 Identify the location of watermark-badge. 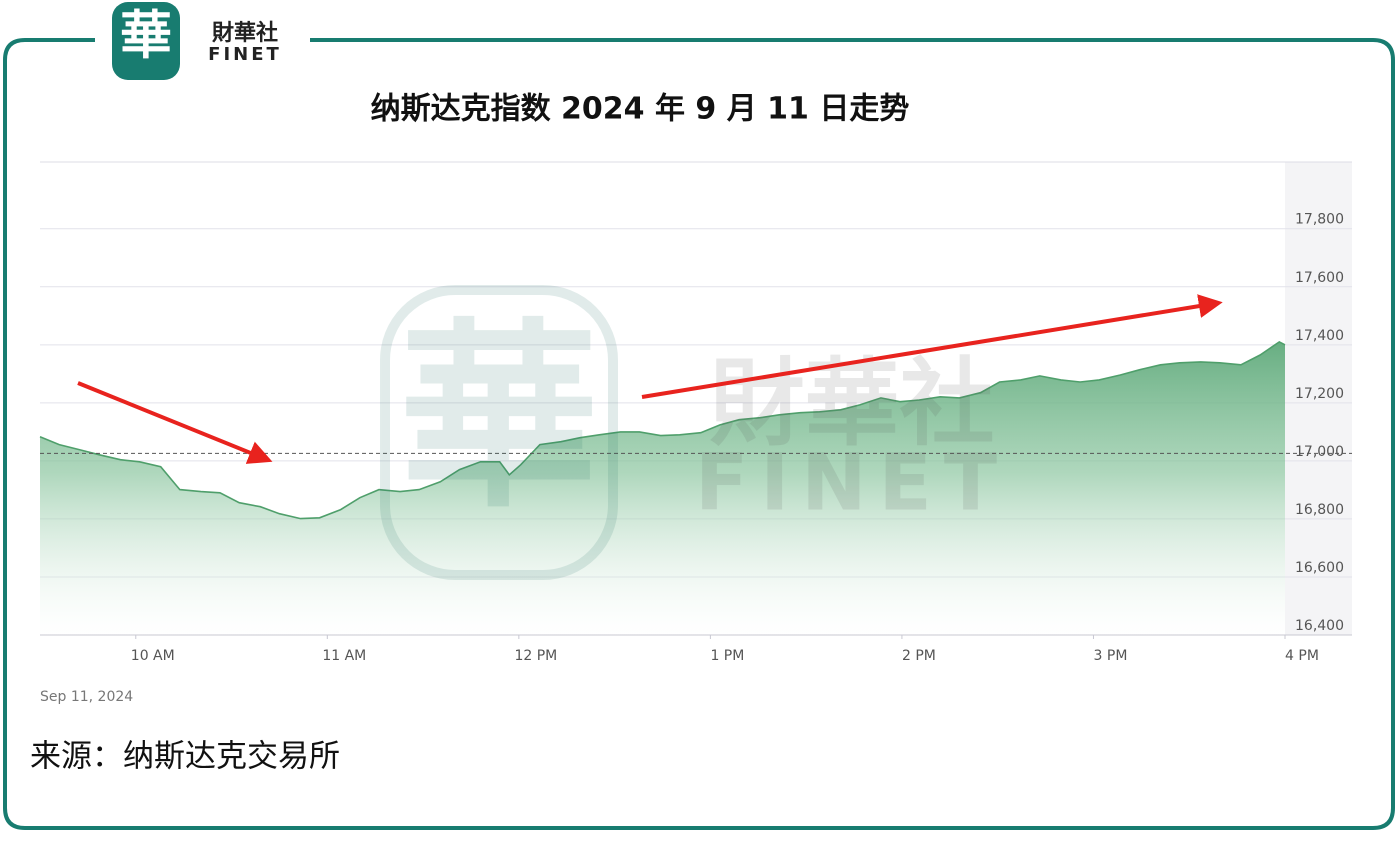
(499, 432).